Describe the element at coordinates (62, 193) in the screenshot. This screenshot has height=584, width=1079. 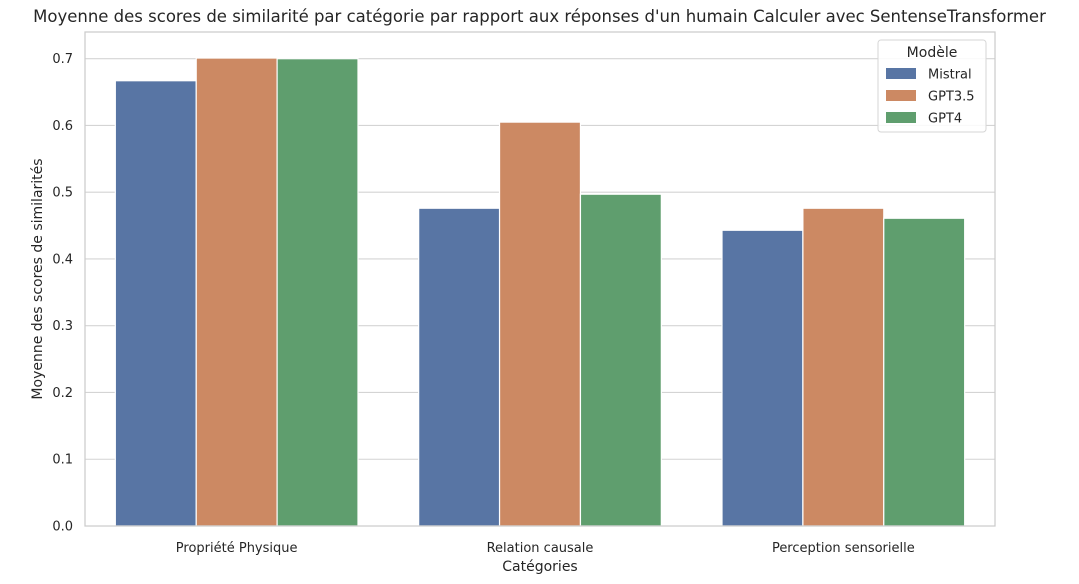
I see `y-tick-label: 0.5` at that location.